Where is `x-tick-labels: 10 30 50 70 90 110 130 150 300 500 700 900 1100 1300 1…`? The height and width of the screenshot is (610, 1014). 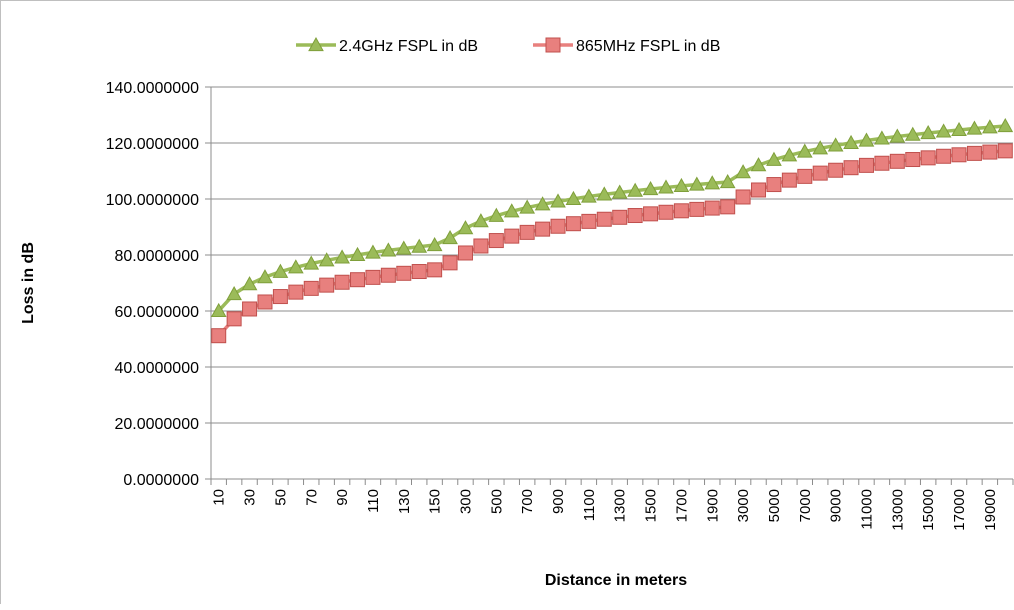
x-tick-labels: 10 30 50 70 90 110 130 150 300 500 700 900 1100 1300 1… is located at coordinates (605, 510).